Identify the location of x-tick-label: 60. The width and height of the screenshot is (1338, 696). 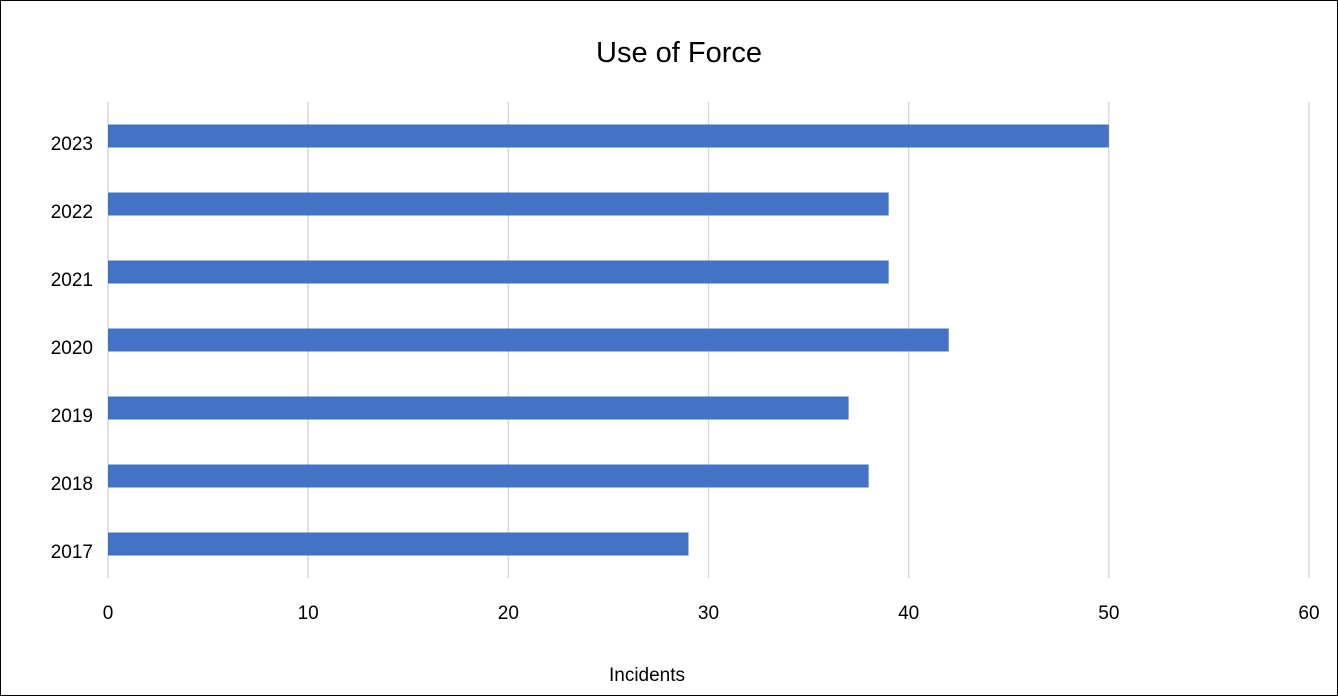
(1308, 613).